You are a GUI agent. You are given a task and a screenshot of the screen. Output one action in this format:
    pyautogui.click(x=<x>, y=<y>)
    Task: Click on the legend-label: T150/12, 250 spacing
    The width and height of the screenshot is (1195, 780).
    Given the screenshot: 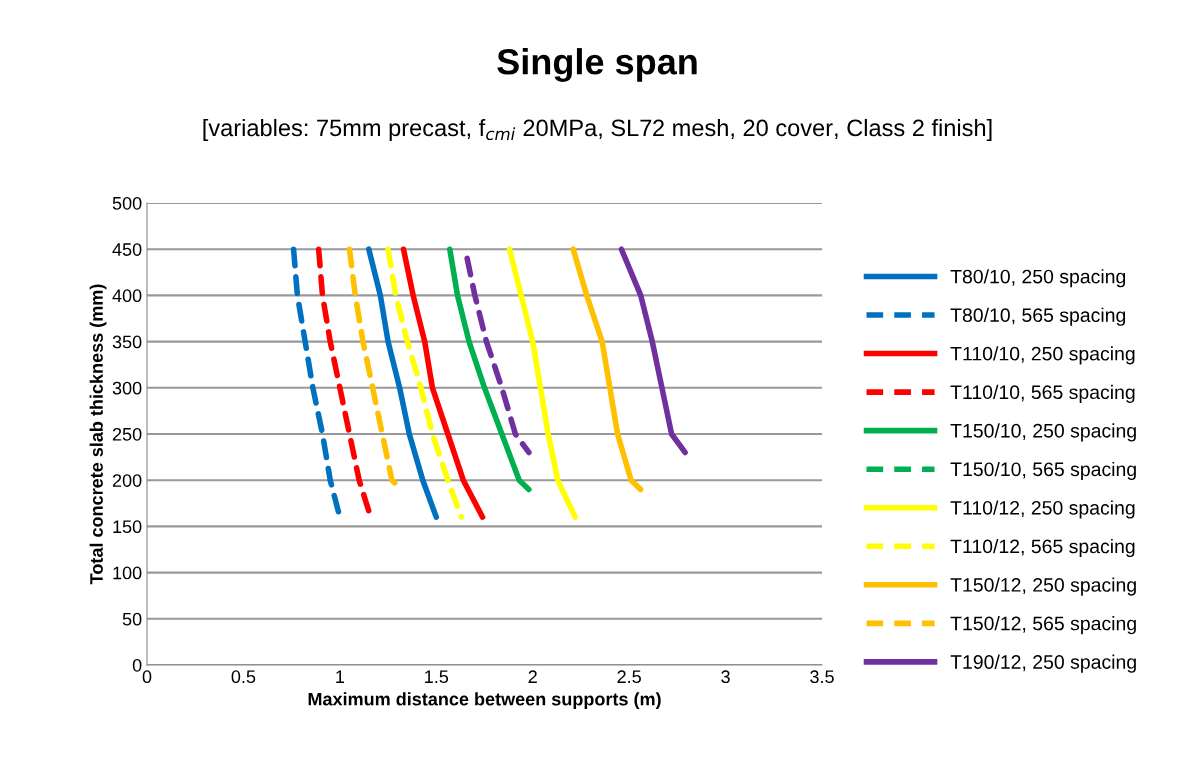 What is the action you would take?
    pyautogui.click(x=1043, y=586)
    